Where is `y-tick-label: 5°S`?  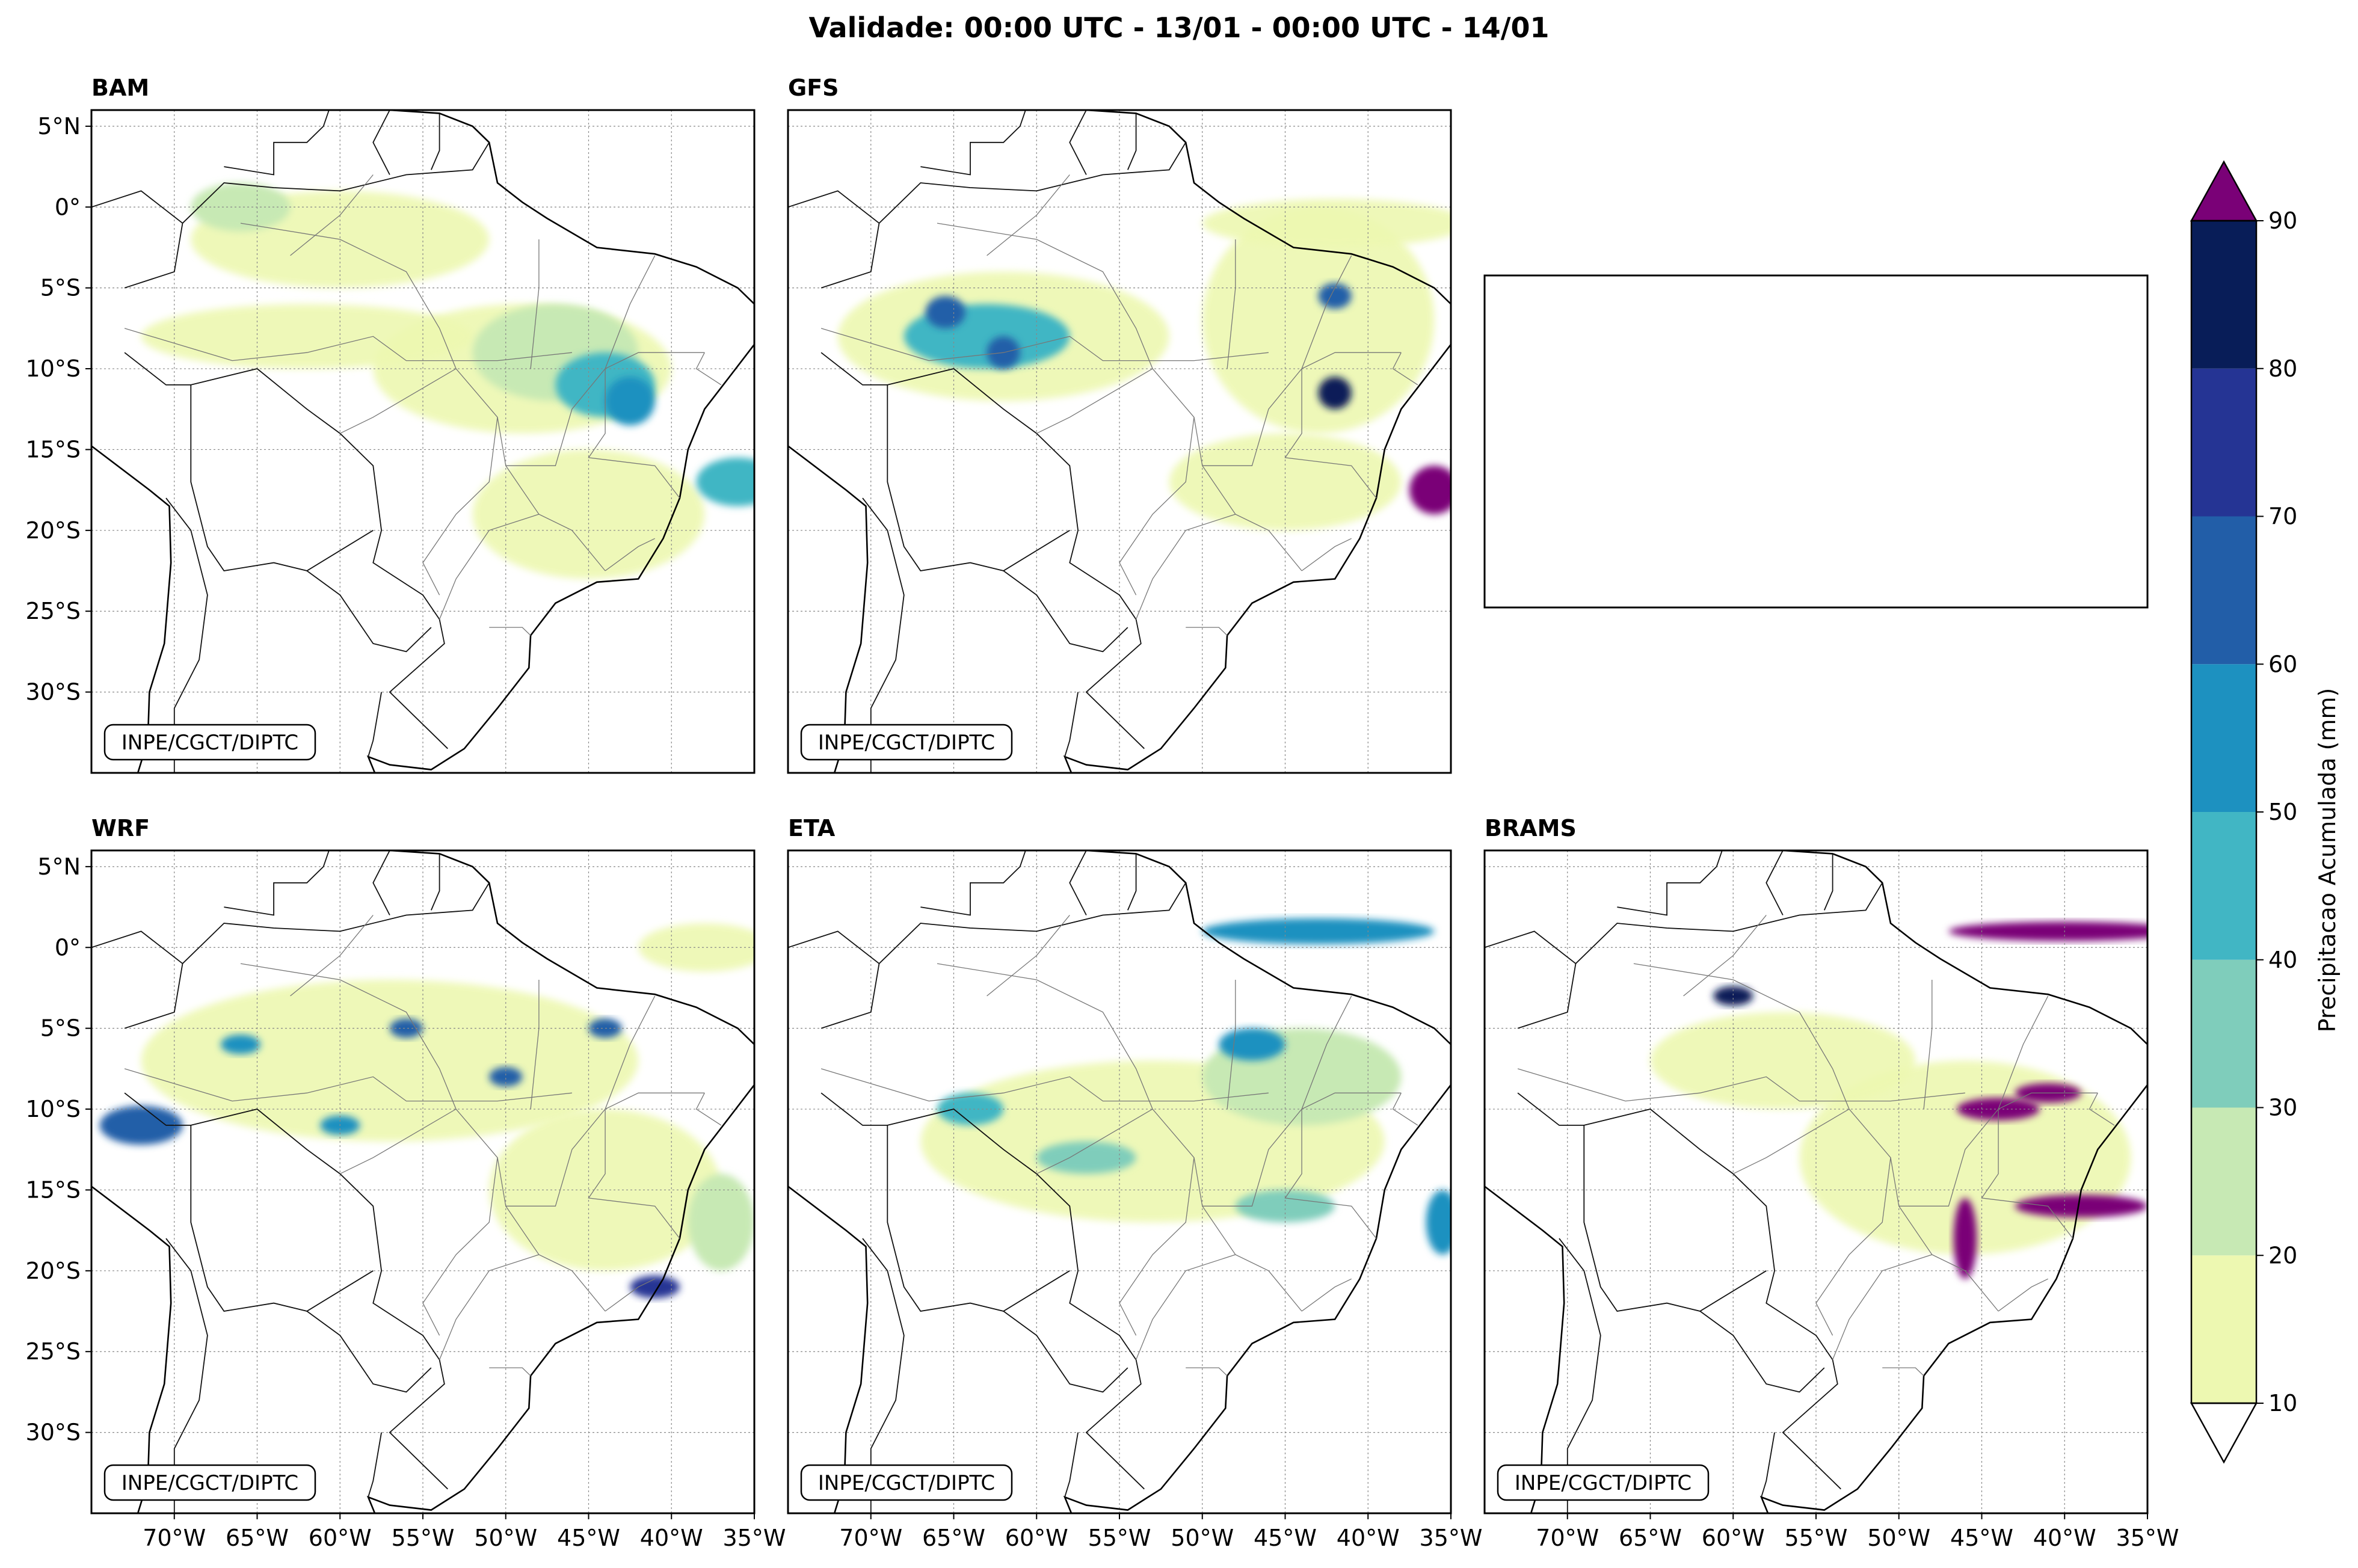 y-tick-label: 5°S is located at coordinates (61, 1028).